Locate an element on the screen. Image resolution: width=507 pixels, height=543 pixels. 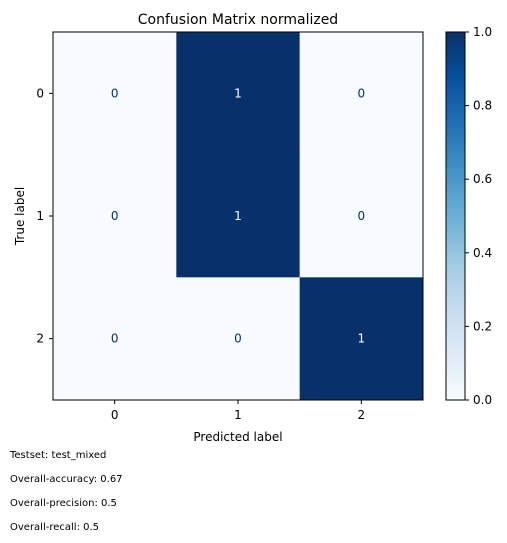
x-tick-label: 1 is located at coordinates (238, 415).